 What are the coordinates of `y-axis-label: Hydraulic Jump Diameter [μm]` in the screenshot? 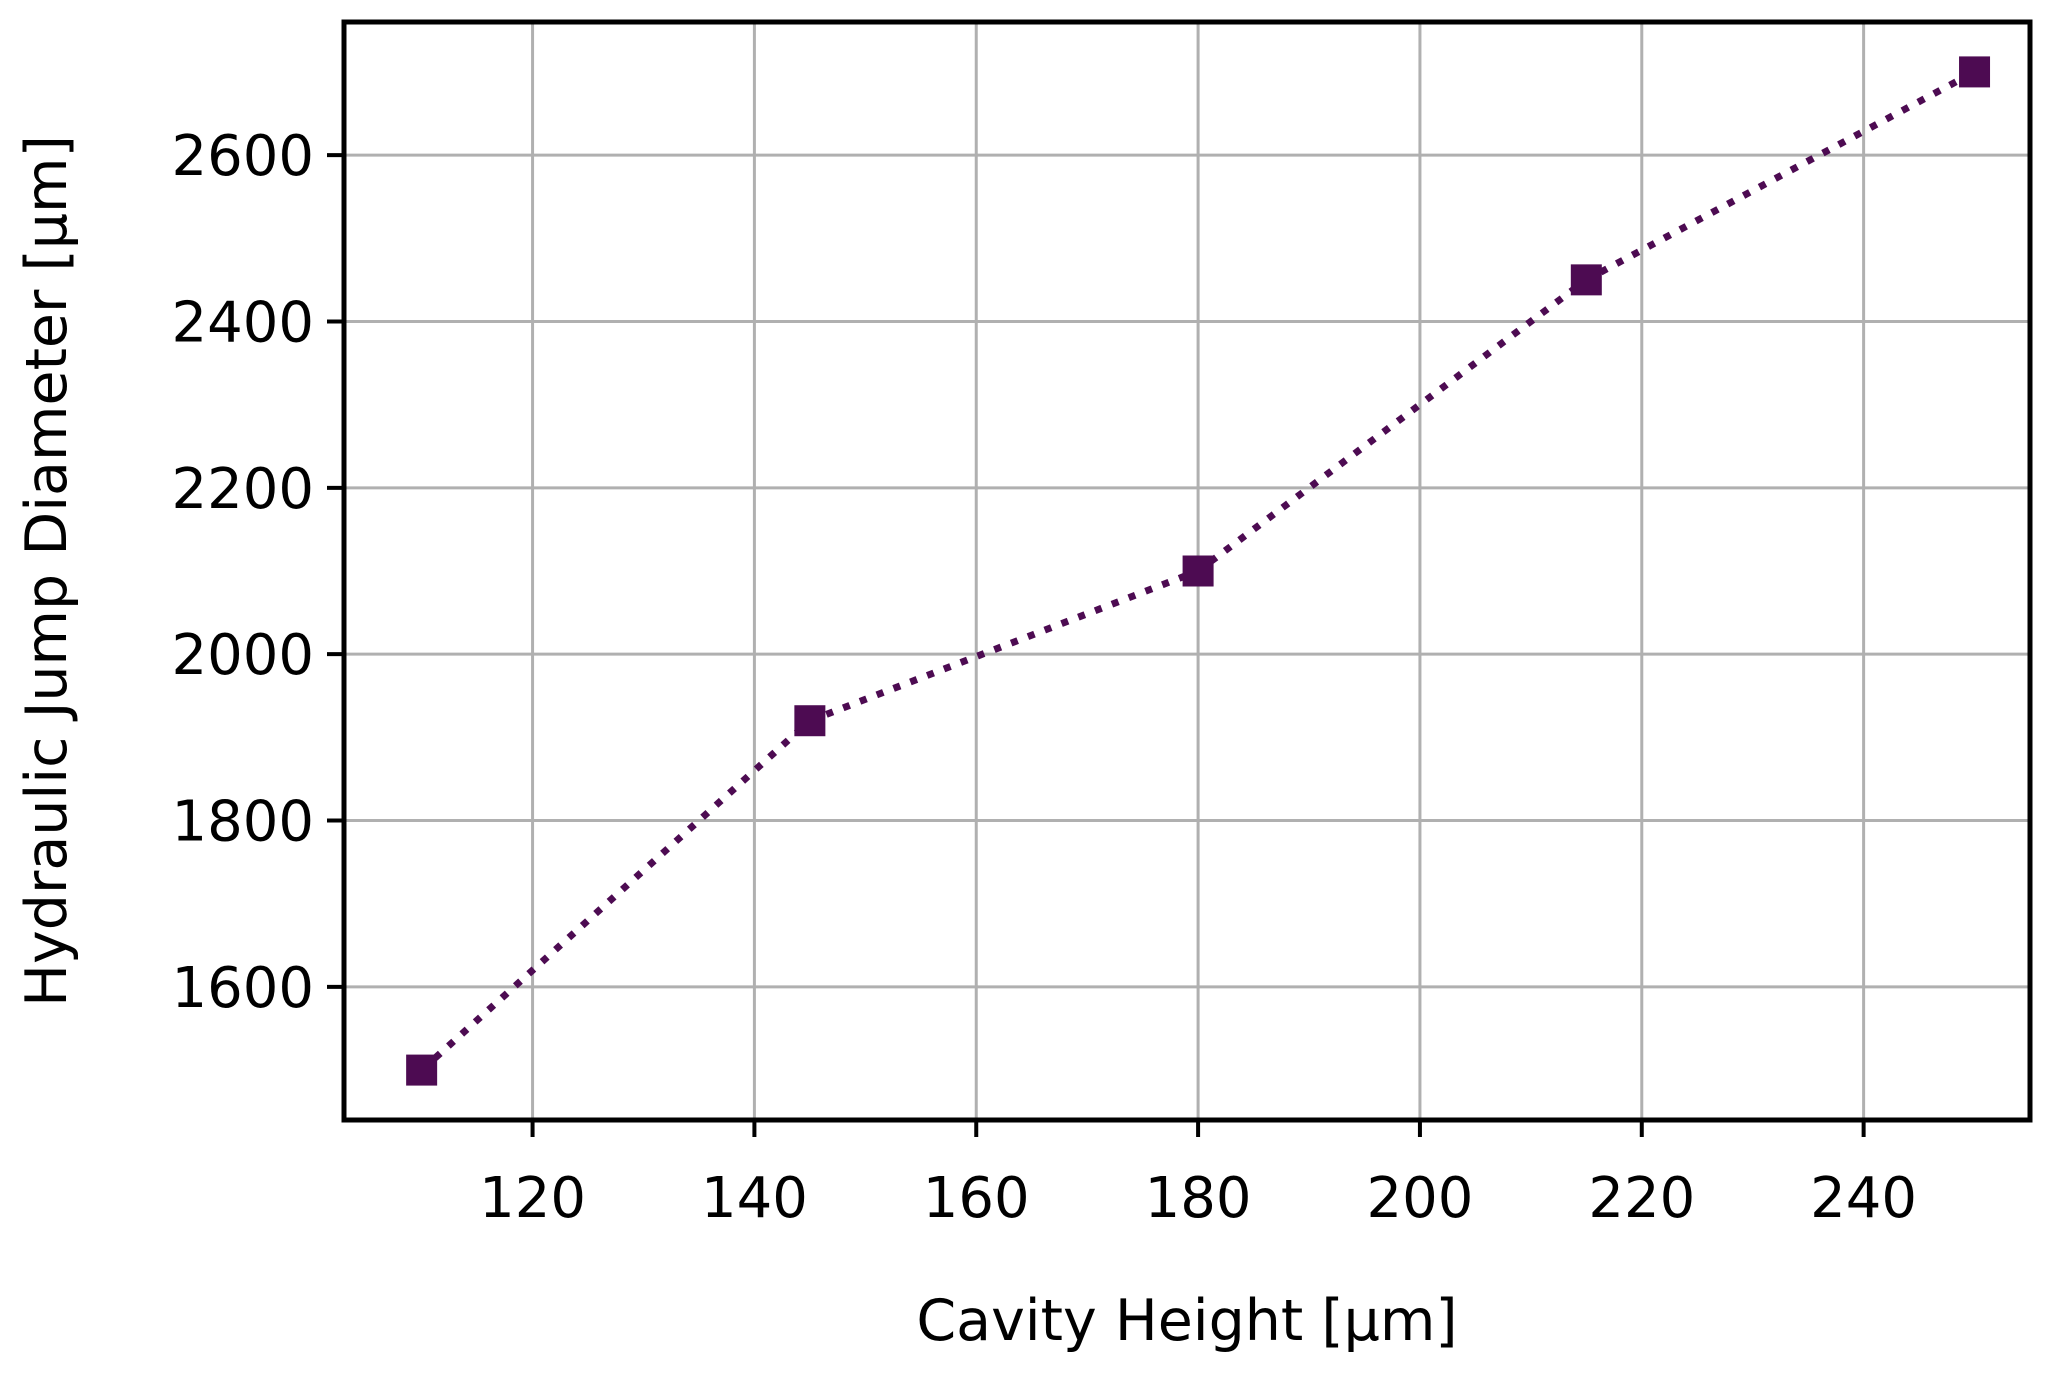 It's located at (47, 571).